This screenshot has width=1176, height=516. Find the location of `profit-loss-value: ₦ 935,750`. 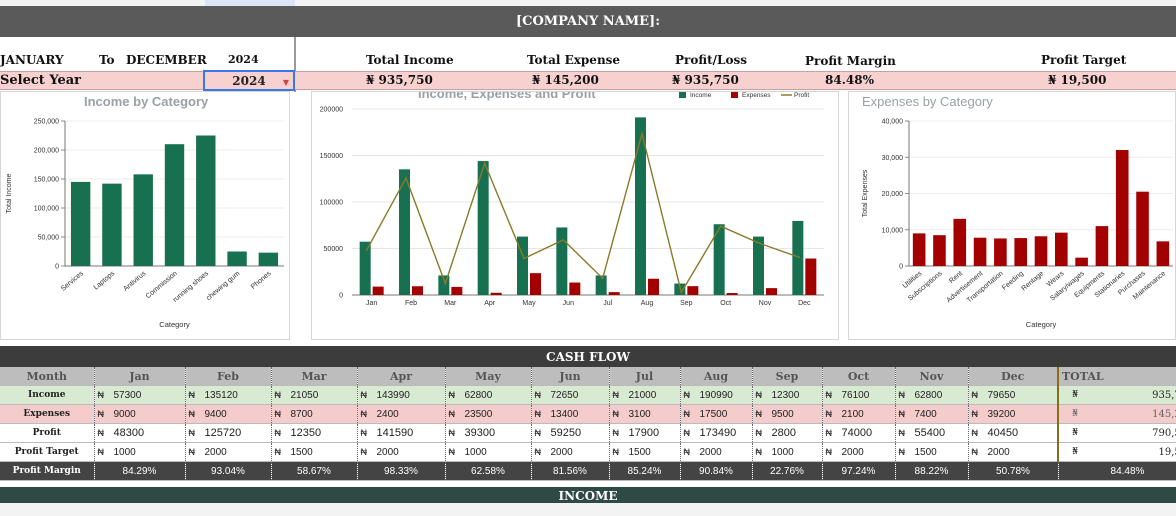

profit-loss-value: ₦ 935,750 is located at coordinates (705, 80).